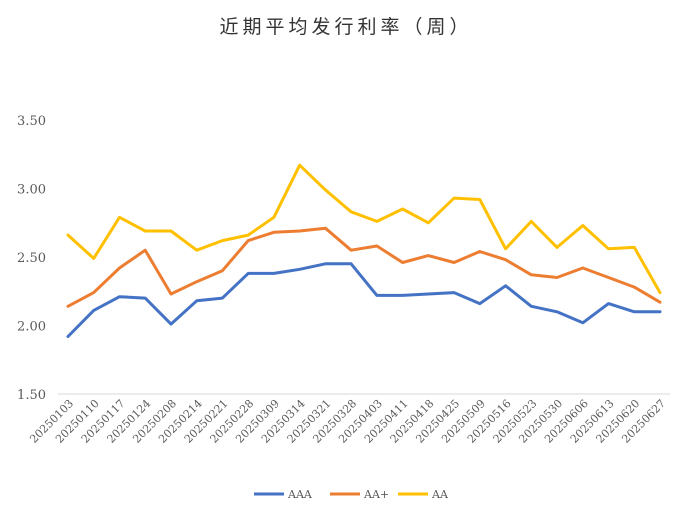 The width and height of the screenshot is (692, 520). Describe the element at coordinates (31, 121) in the screenshot. I see `y-tick-label: 3.50` at that location.